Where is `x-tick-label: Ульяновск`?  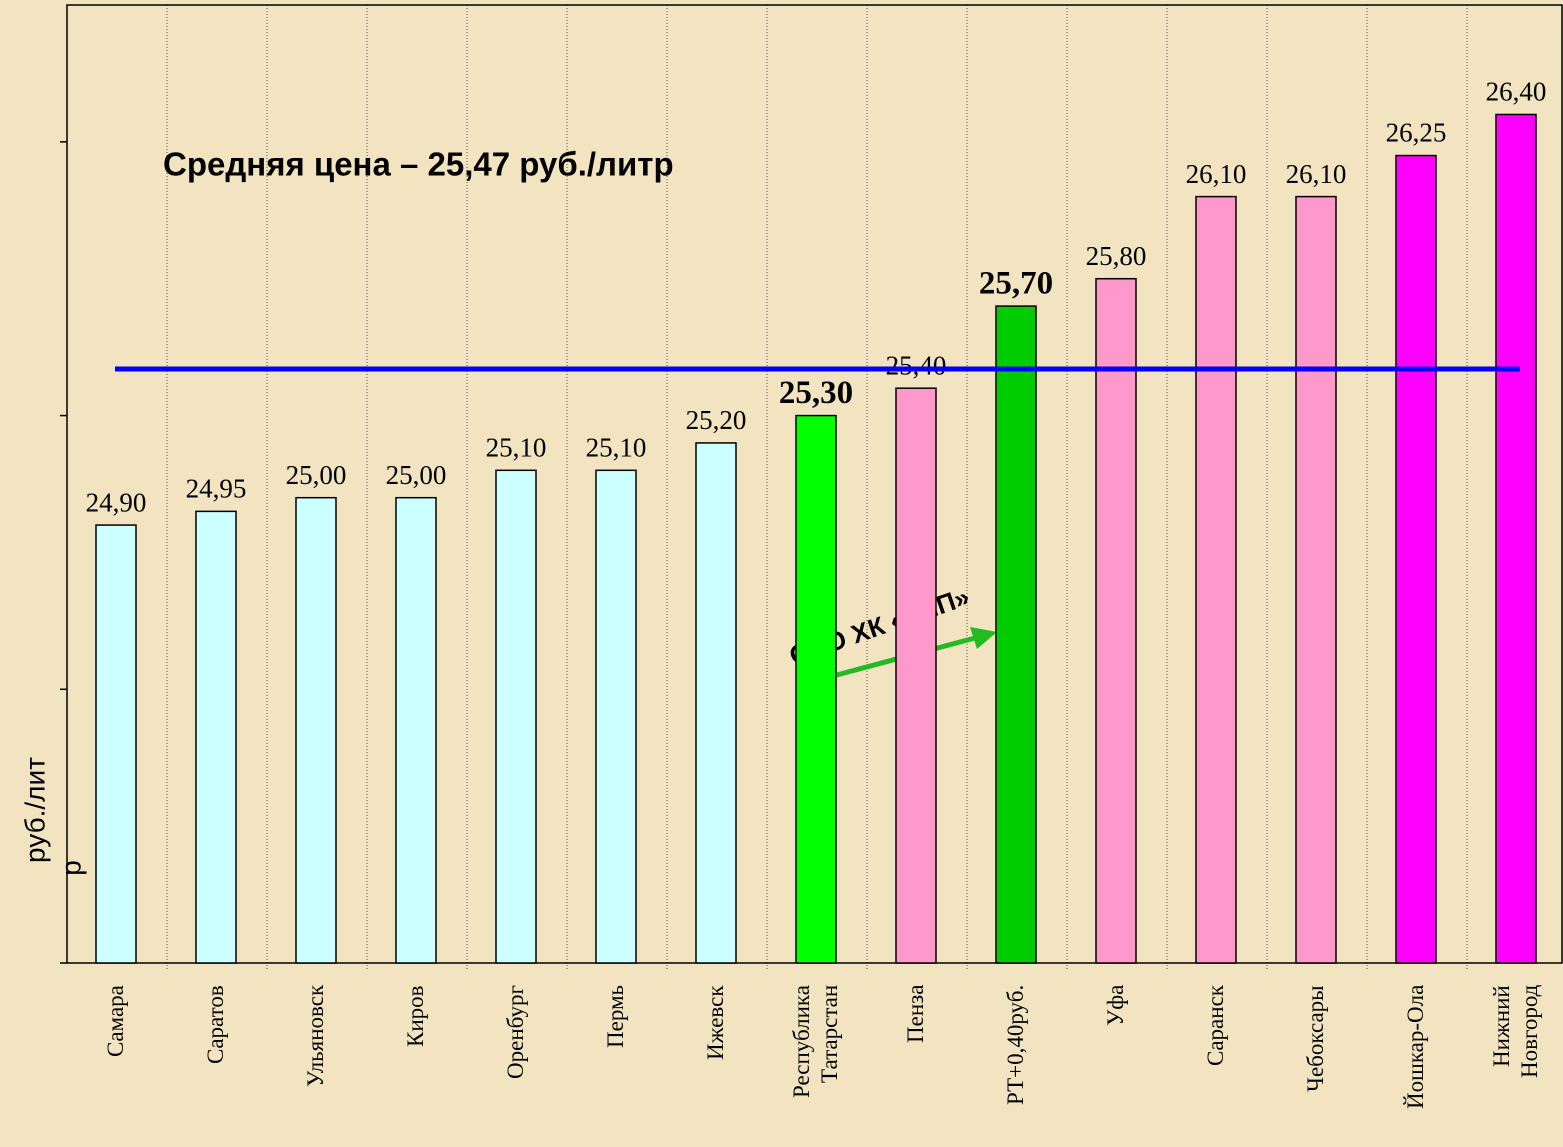
x-tick-label: Ульяновск is located at coordinates (315, 1036).